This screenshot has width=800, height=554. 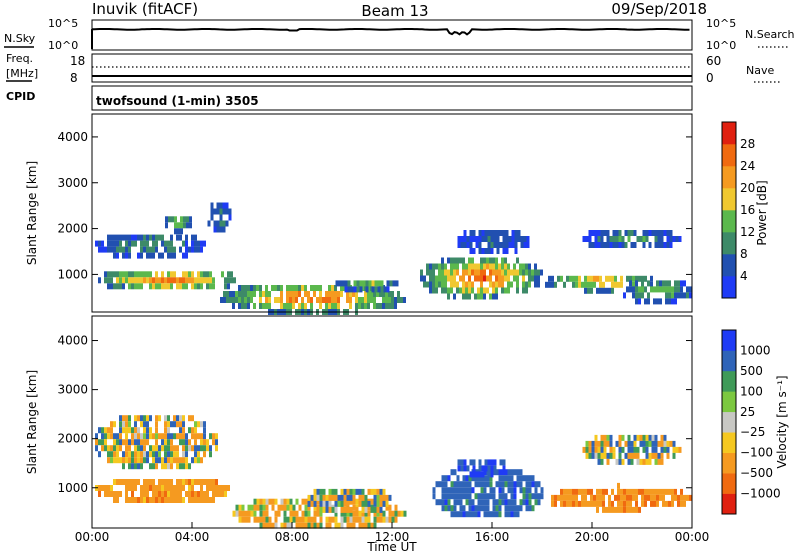 I want to click on velocity-colorbar-tick: −1000, so click(x=760, y=494).